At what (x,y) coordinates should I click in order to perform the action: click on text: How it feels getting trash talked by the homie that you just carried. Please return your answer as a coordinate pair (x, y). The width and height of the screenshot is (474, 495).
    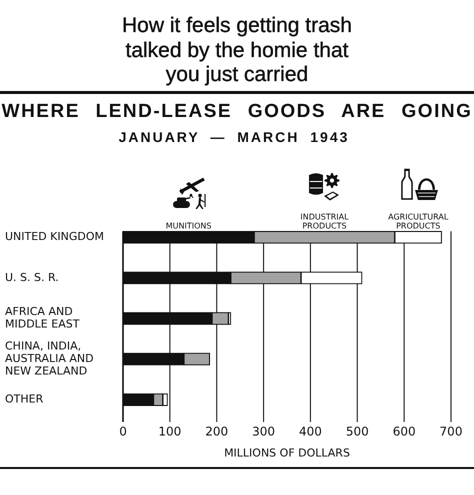
    Looking at the image, I should click on (237, 51).